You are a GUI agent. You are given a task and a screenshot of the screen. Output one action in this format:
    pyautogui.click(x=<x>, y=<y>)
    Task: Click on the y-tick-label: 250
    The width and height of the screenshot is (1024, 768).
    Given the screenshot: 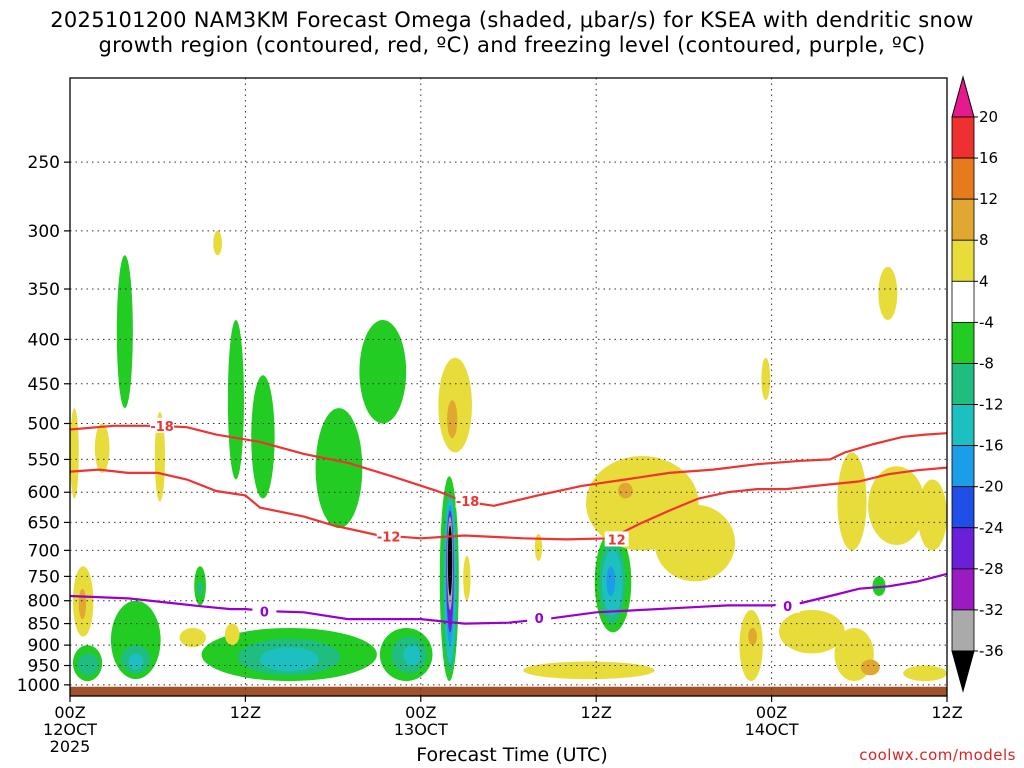 What is the action you would take?
    pyautogui.click(x=44, y=163)
    